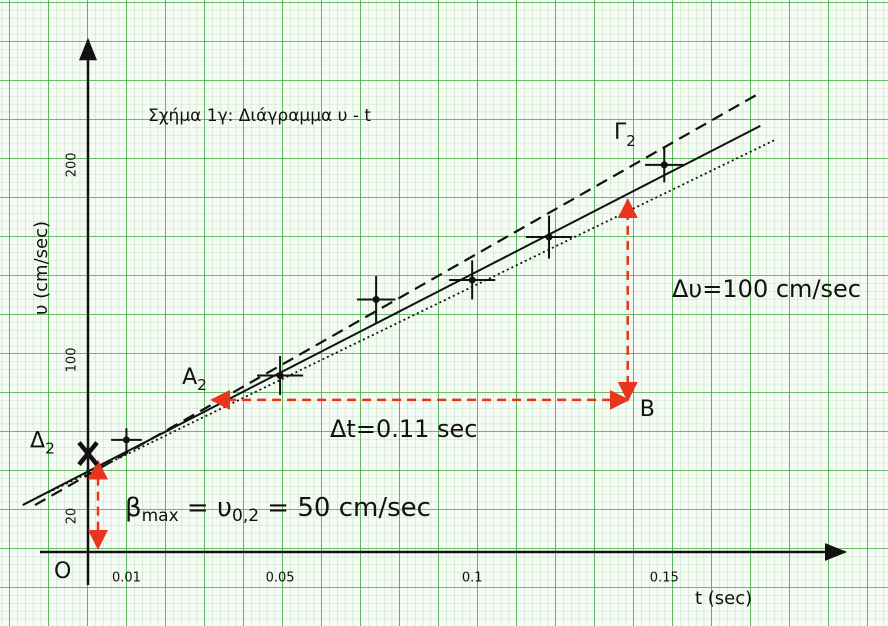 The height and width of the screenshot is (626, 888). I want to click on point-label: A2, so click(194, 379).